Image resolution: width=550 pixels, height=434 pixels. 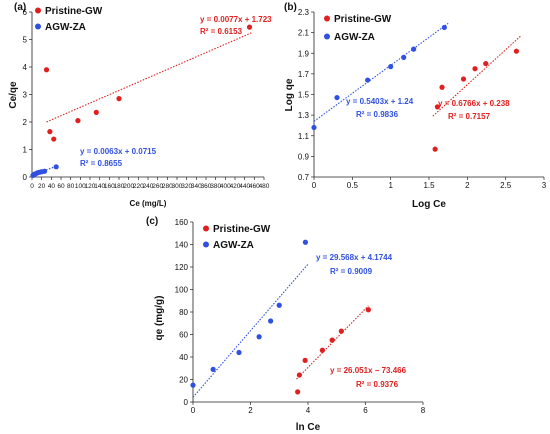 I want to click on y-tick-label: 100, so click(x=182, y=290).